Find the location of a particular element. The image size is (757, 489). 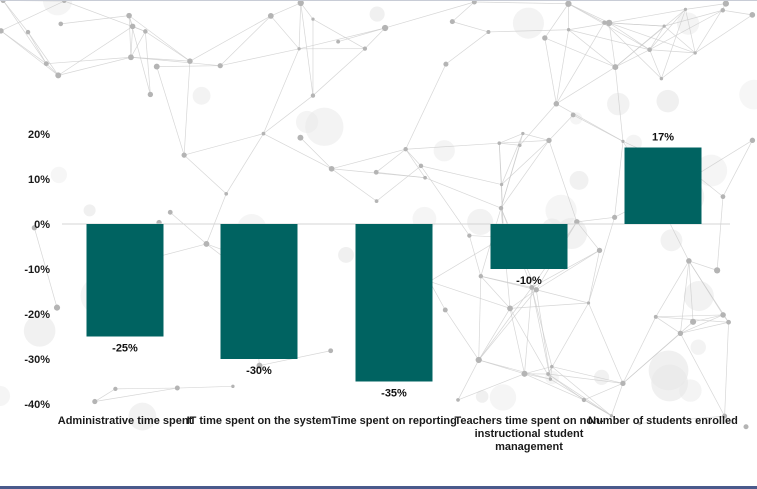

category-label: IT time spent on the system is located at coordinates (259, 421).